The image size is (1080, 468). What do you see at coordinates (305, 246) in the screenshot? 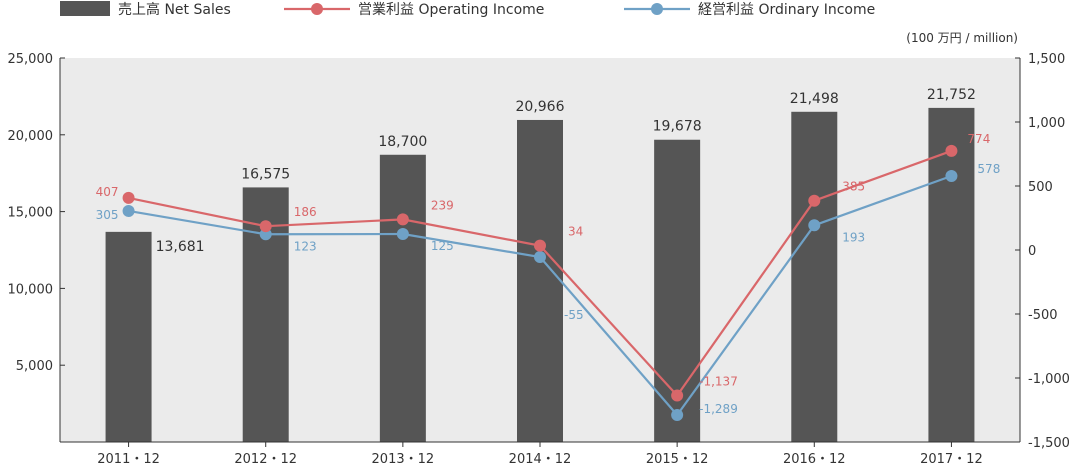
I see `ordinary-label-1: 123` at bounding box center [305, 246].